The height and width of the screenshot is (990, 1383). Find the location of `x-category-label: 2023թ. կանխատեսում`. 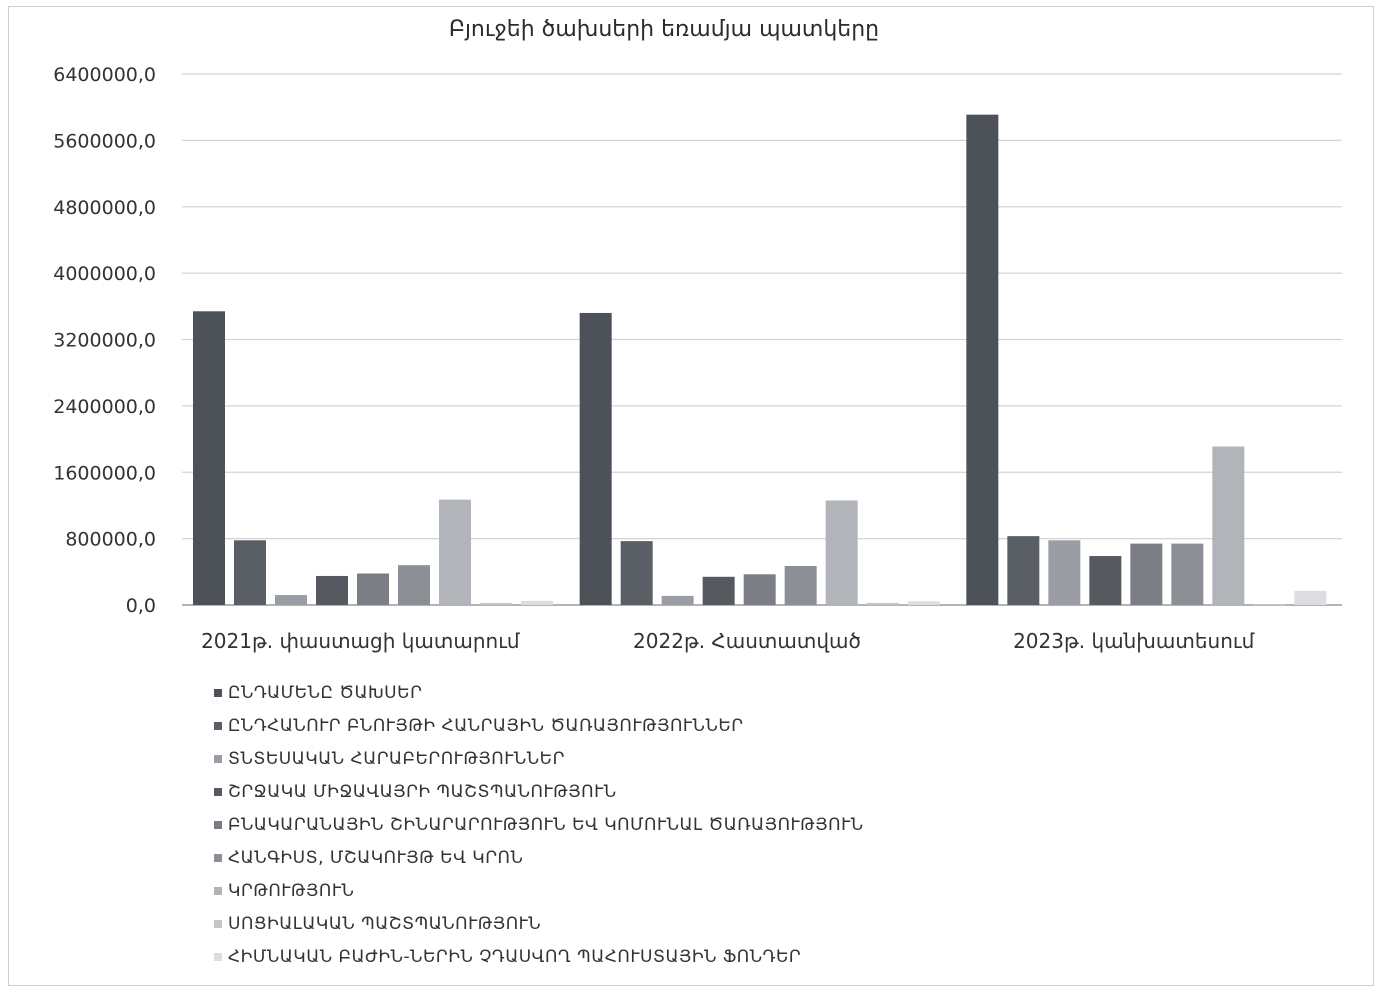

x-category-label: 2023թ. կանխատեսում is located at coordinates (1133, 641).